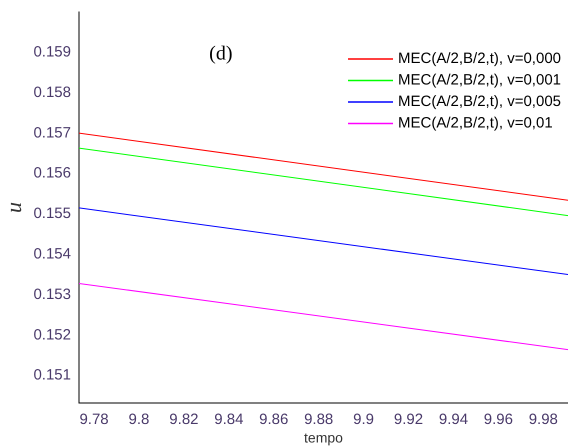 This screenshot has width=568, height=447. Describe the element at coordinates (498, 419) in the screenshot. I see `x-tick-label: 9.96` at that location.